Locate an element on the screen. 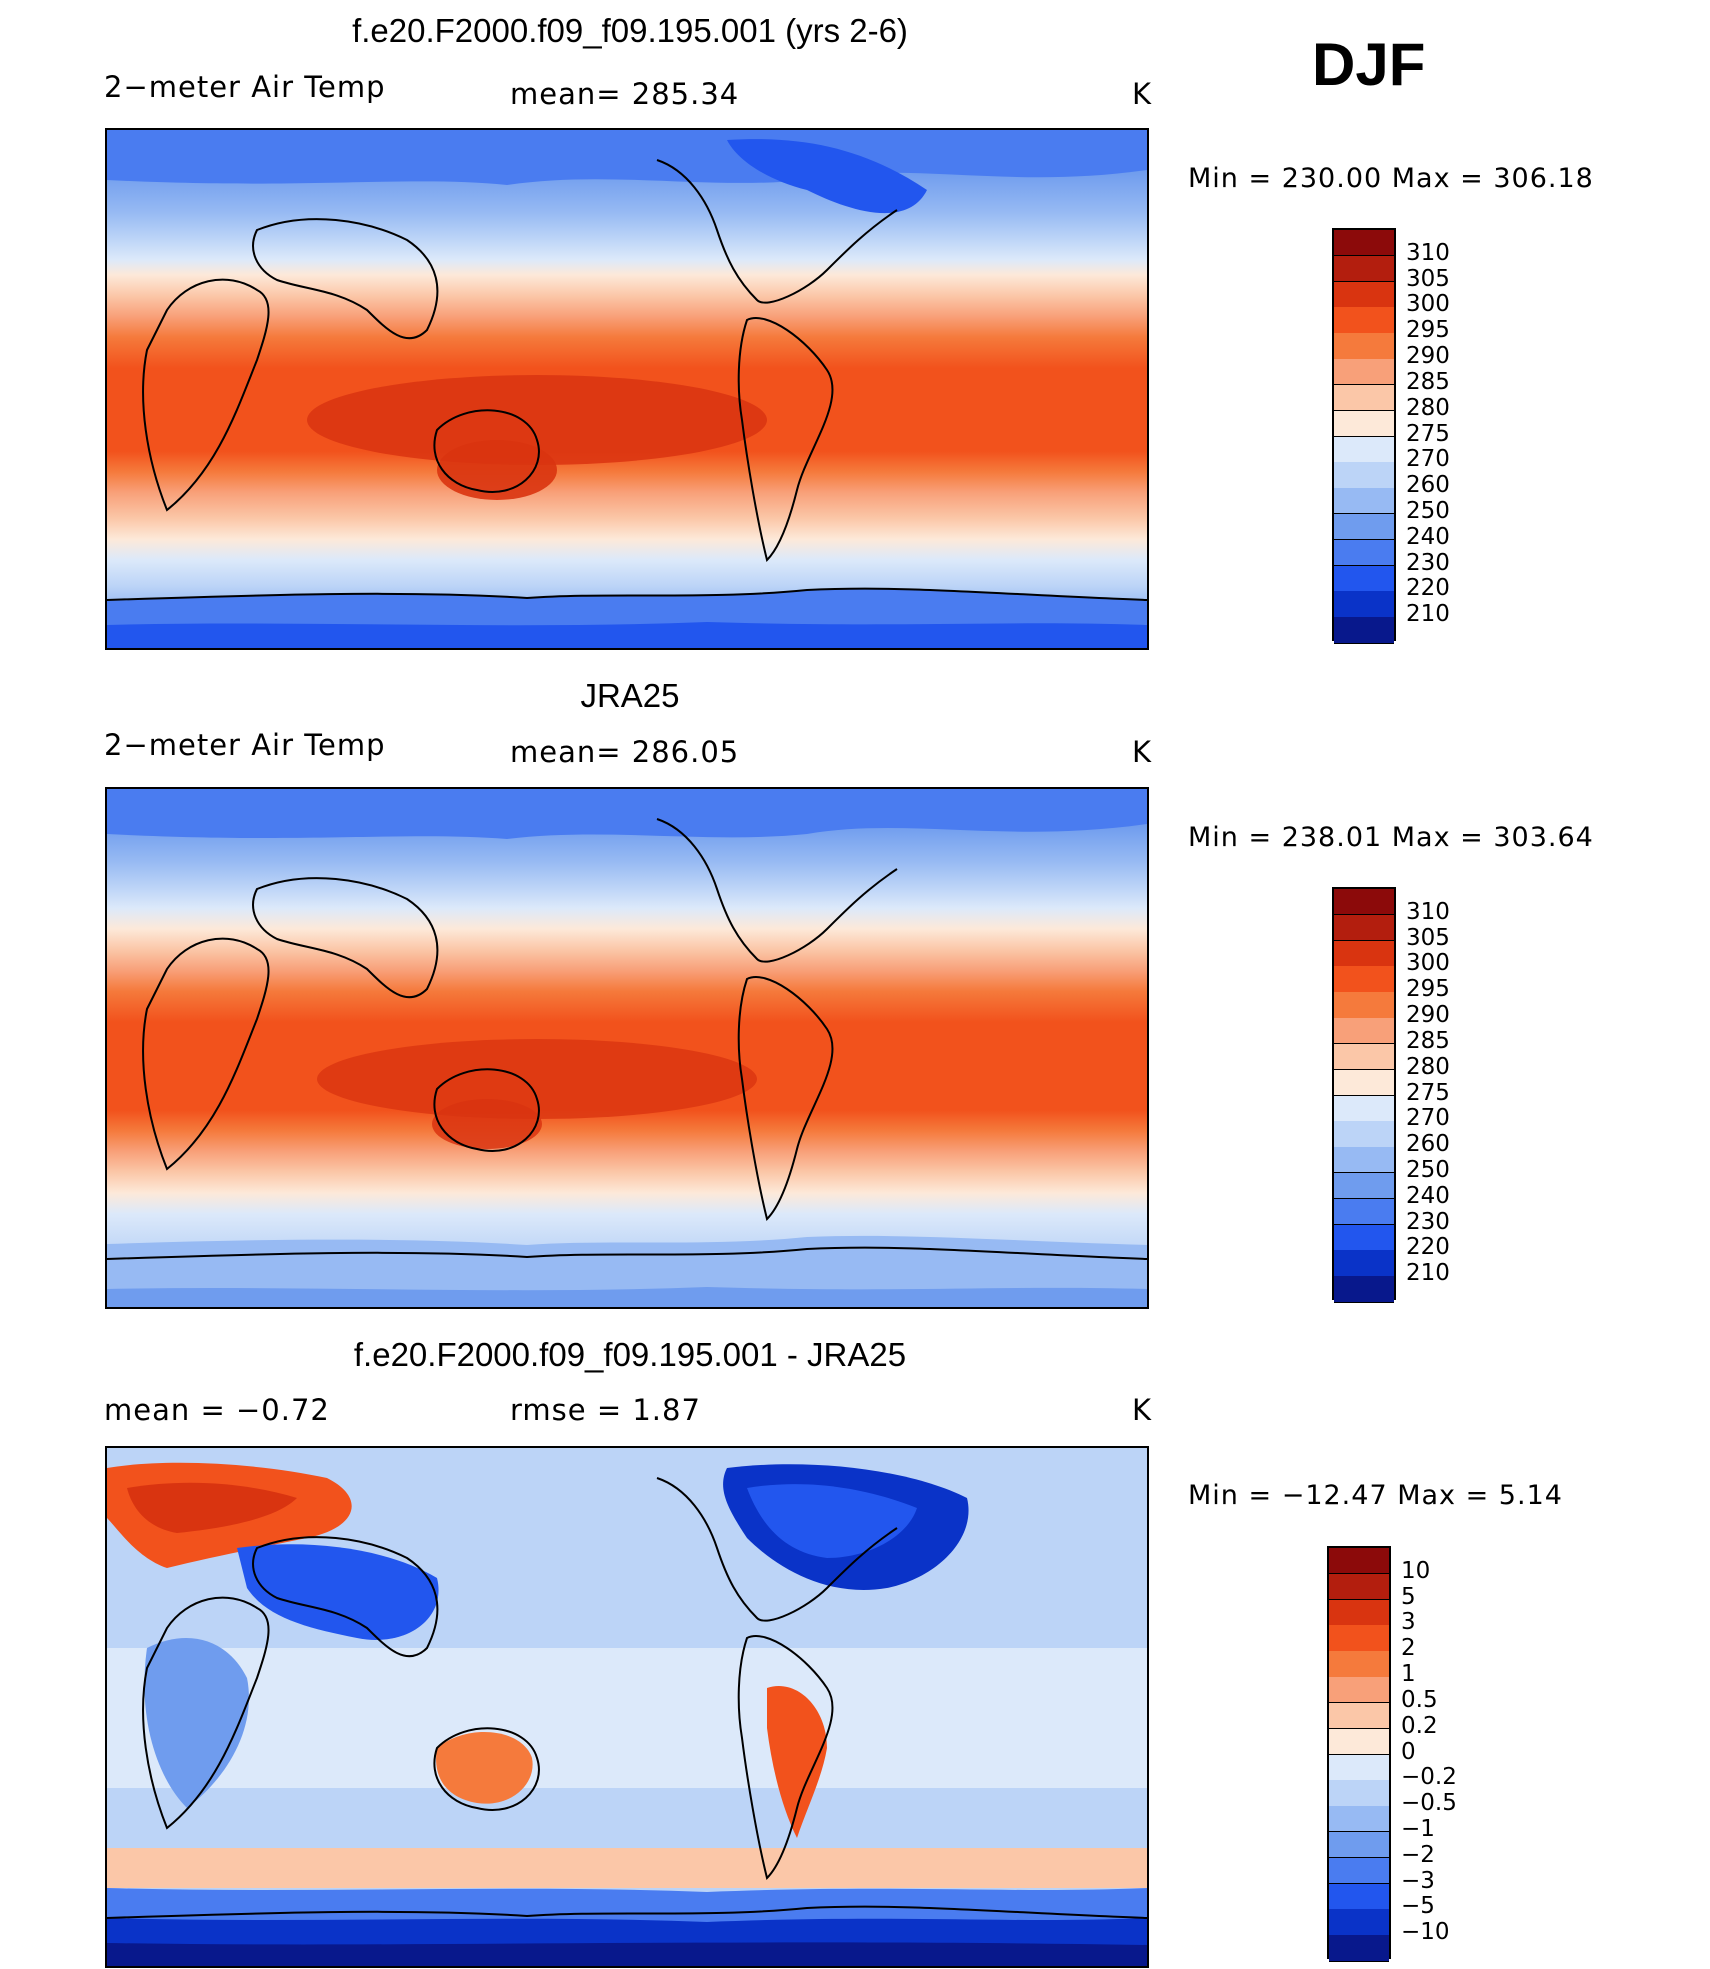  panel-3-minmax: Min = −12.47 Max = 5.14 is located at coordinates (1375, 1495).